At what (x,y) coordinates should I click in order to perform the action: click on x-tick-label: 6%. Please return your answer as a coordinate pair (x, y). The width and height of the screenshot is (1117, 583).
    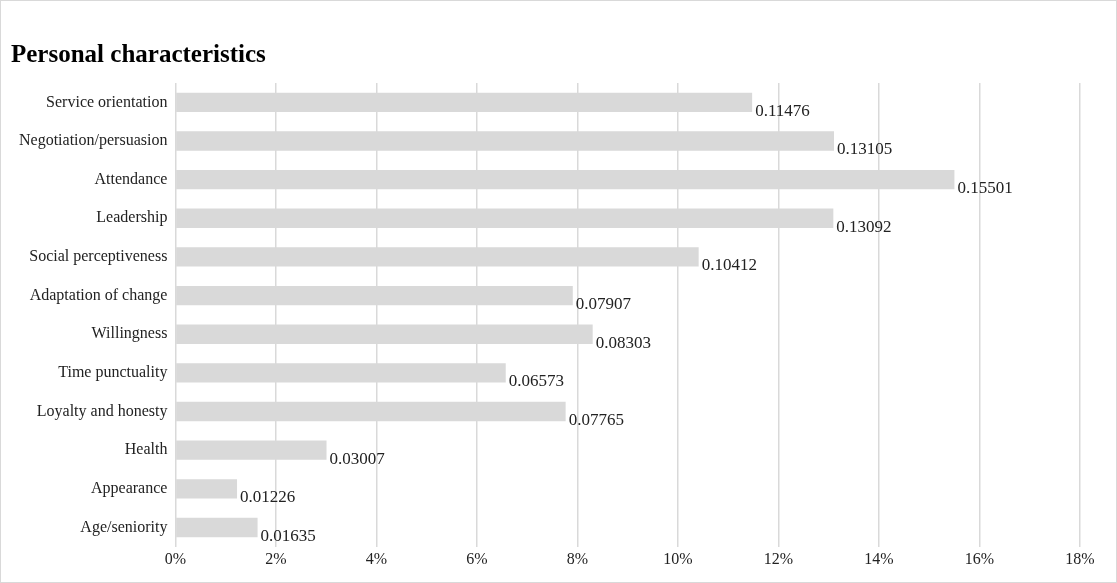
    Looking at the image, I should click on (477, 558).